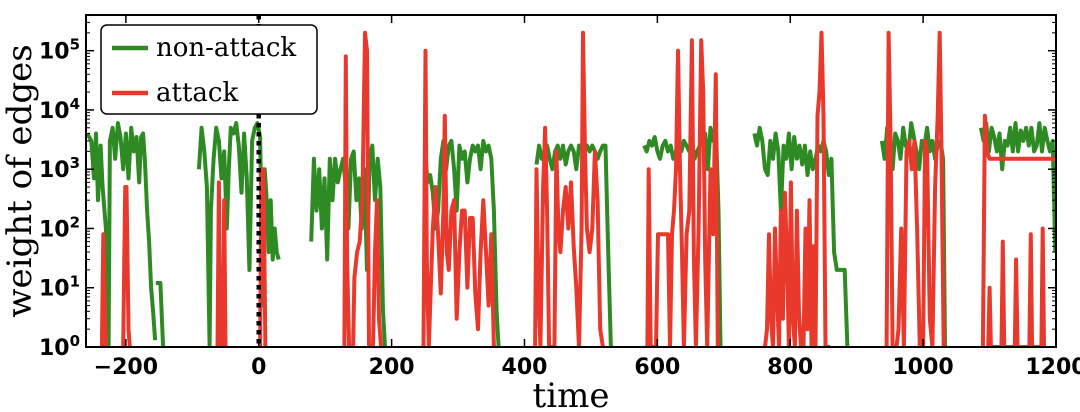 The image size is (1080, 412). What do you see at coordinates (20, 180) in the screenshot?
I see `y-axis-title: weight of edges` at bounding box center [20, 180].